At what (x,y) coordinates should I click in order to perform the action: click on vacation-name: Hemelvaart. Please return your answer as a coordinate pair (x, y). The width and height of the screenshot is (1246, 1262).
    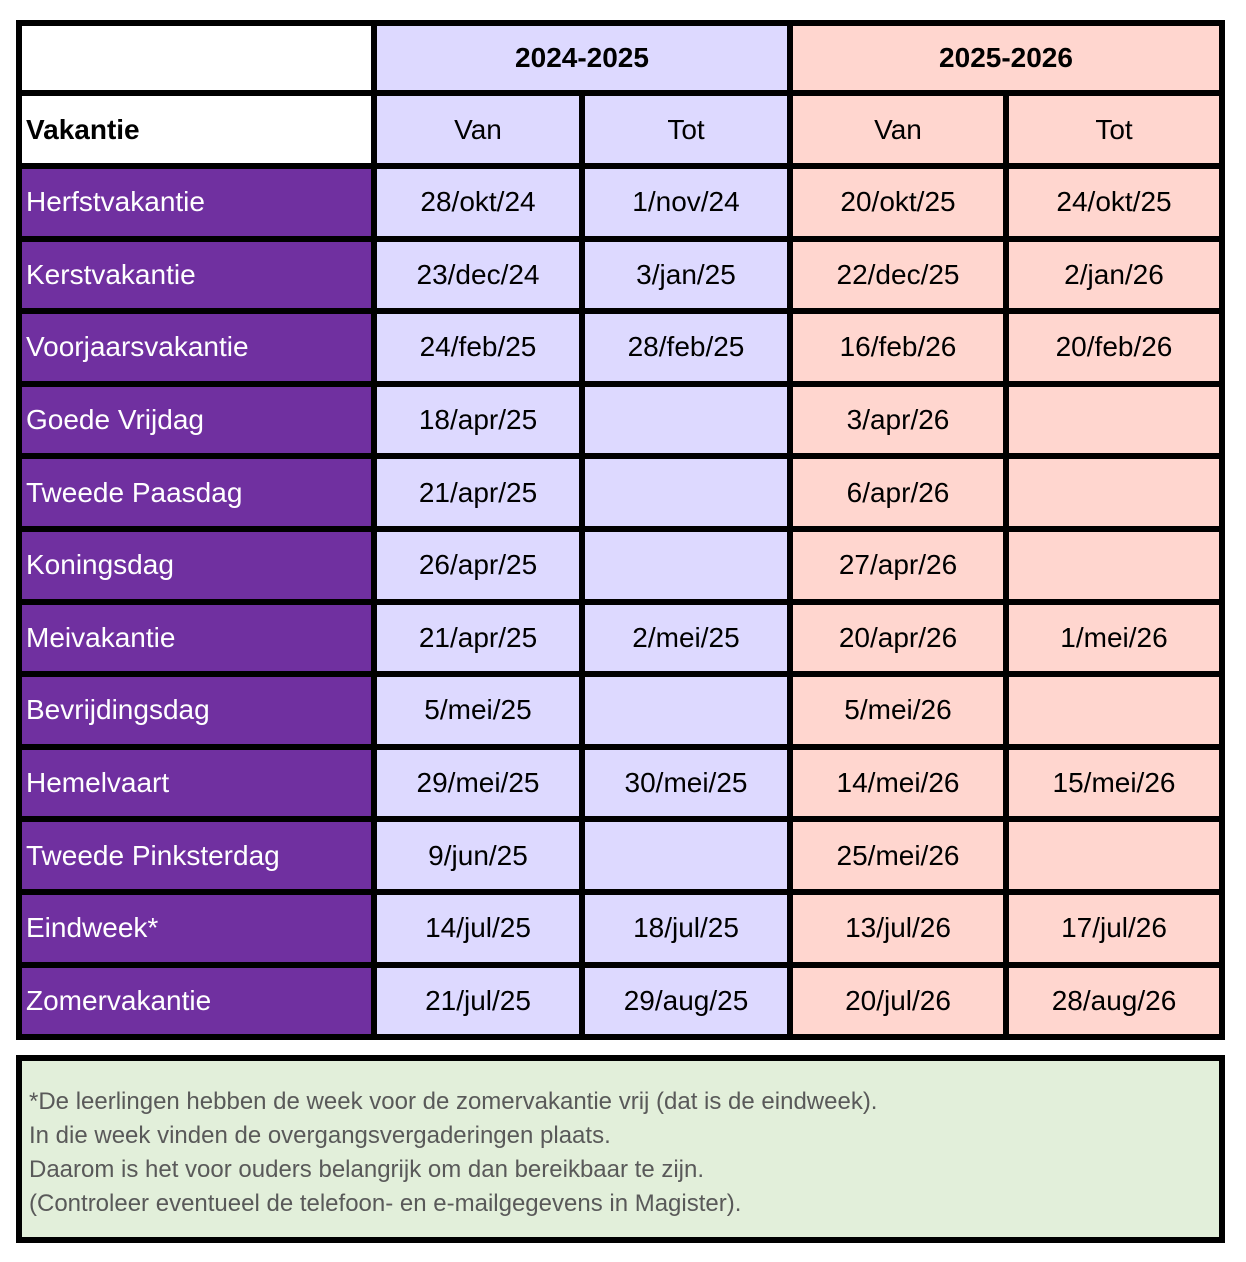
    Looking at the image, I should click on (196, 783).